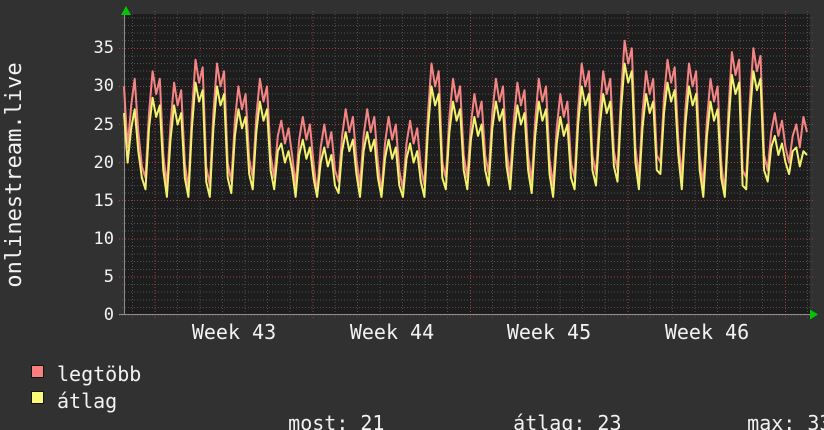 This screenshot has height=430, width=824. What do you see at coordinates (103, 162) in the screenshot?
I see `y-tick-label-20: 20` at bounding box center [103, 162].